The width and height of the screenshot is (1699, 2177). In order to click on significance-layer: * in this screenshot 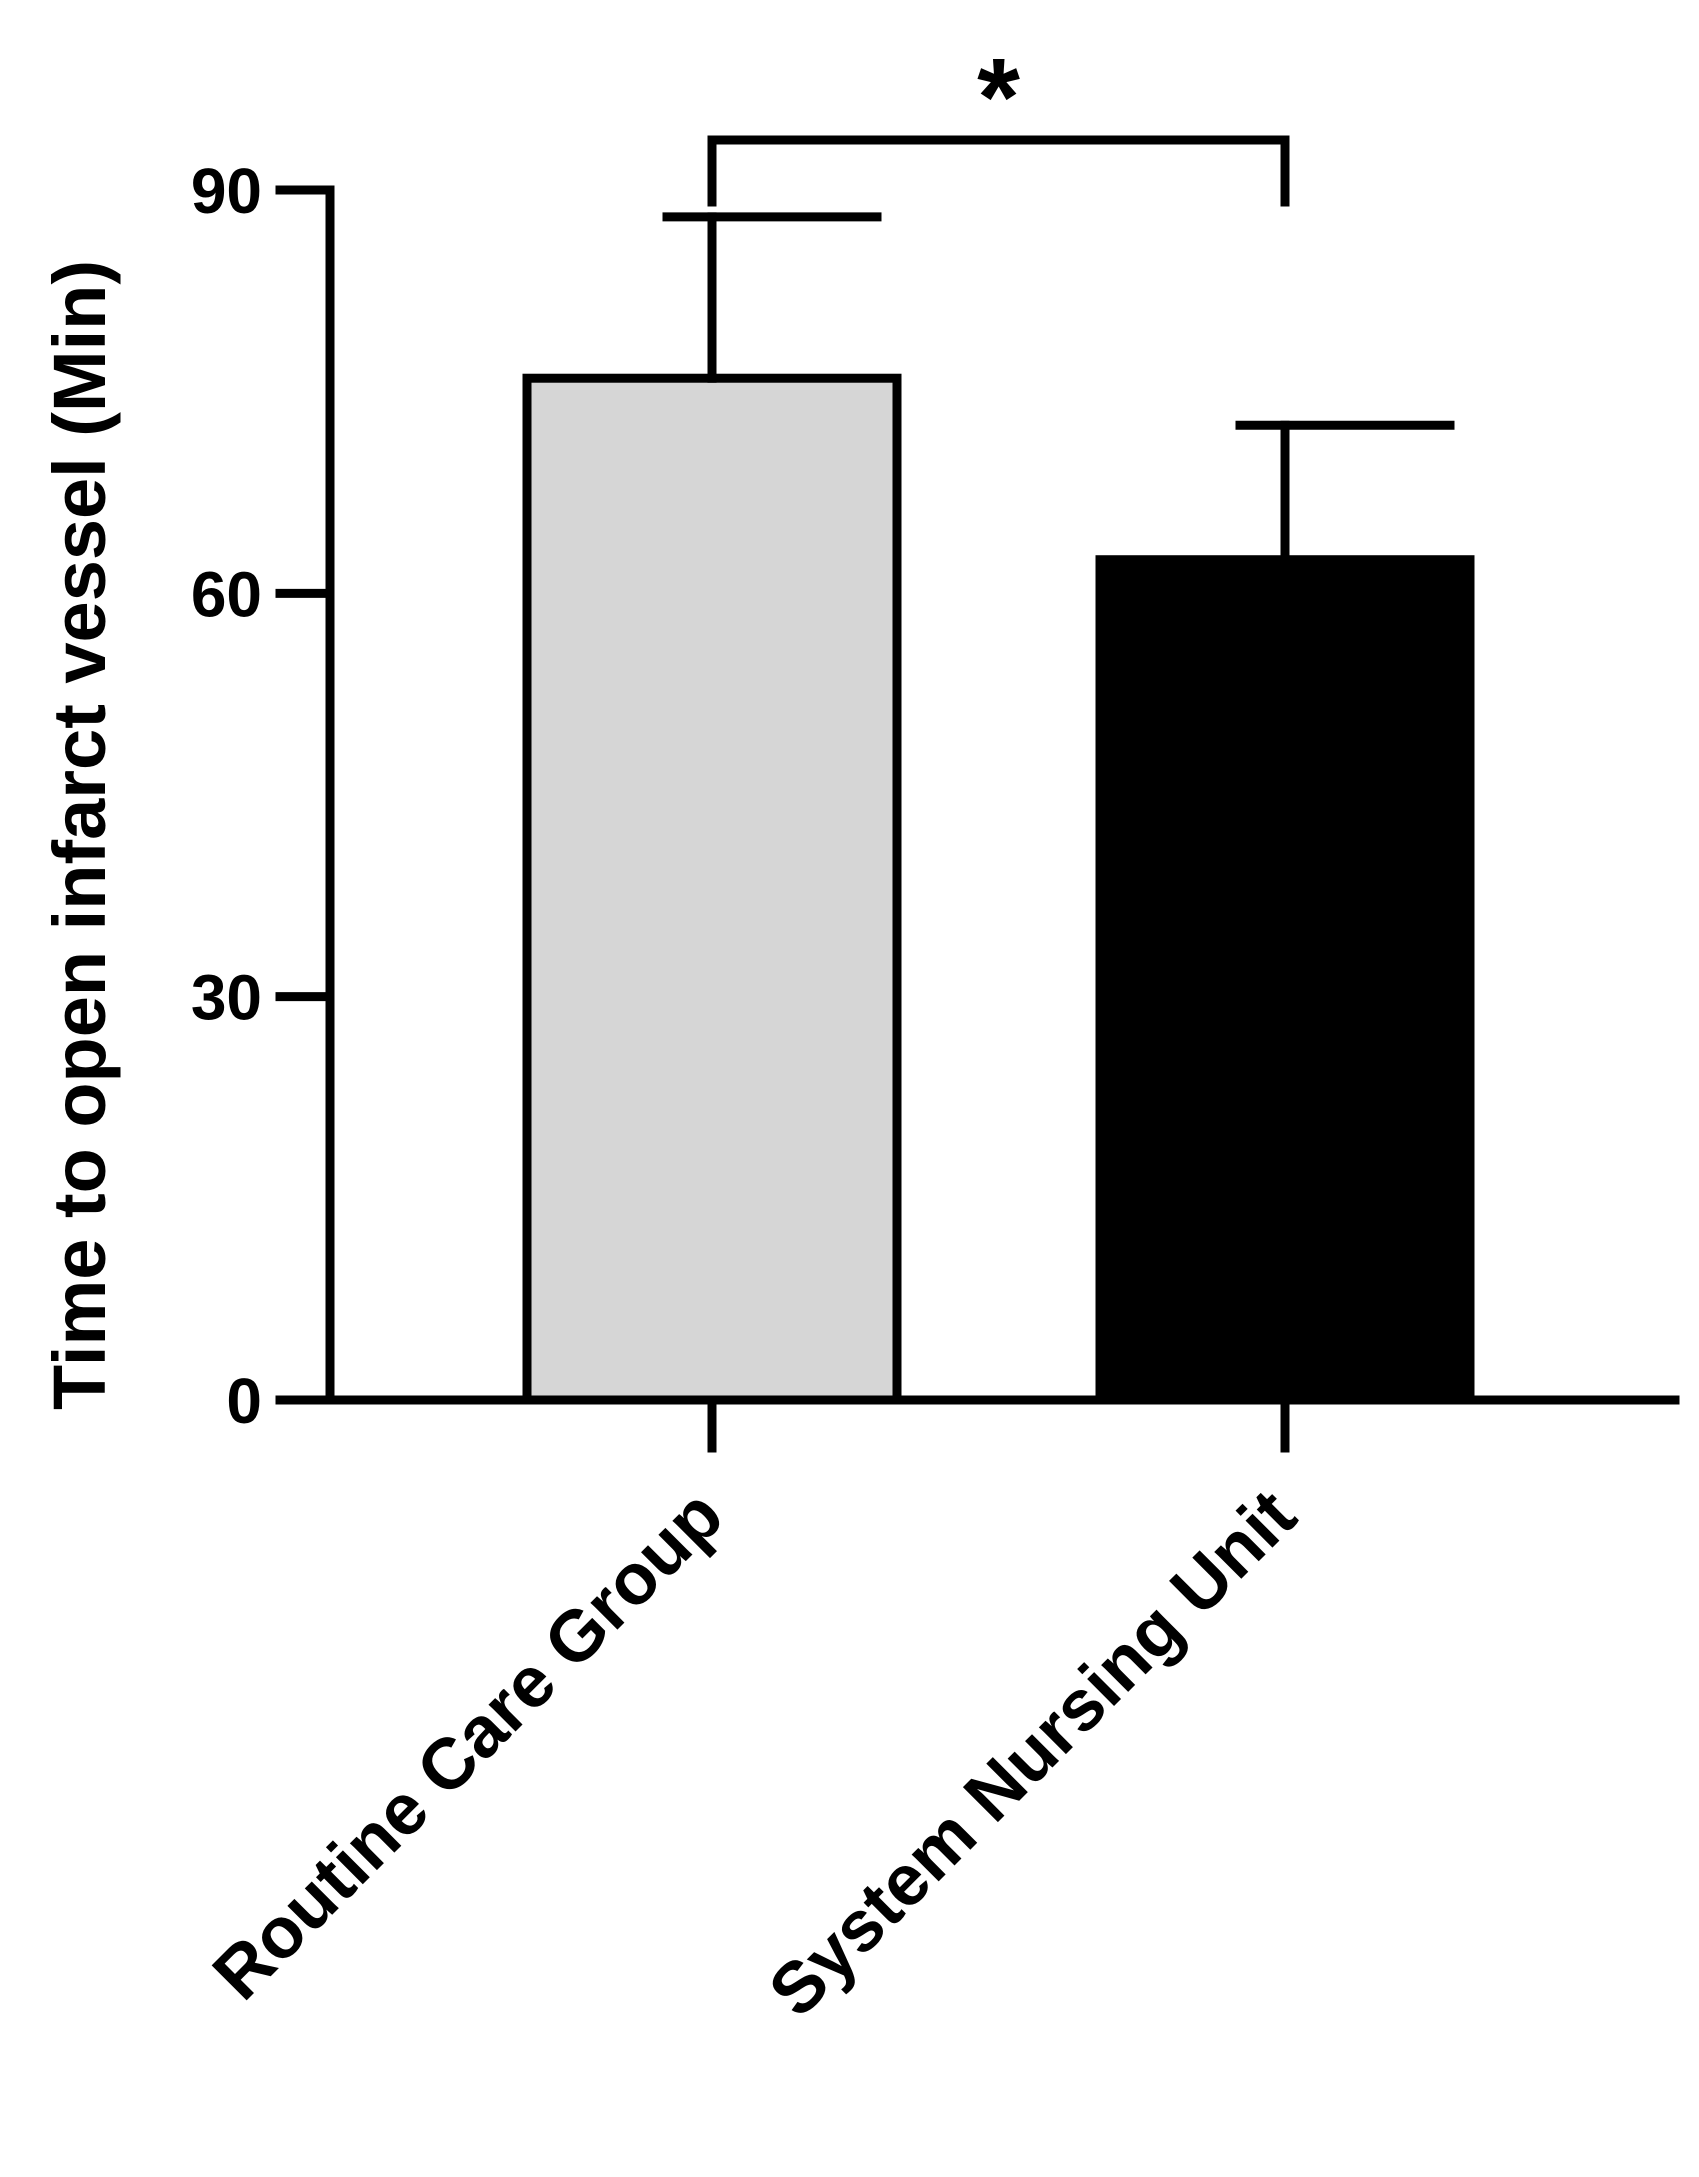, I will do `click(998, 121)`.